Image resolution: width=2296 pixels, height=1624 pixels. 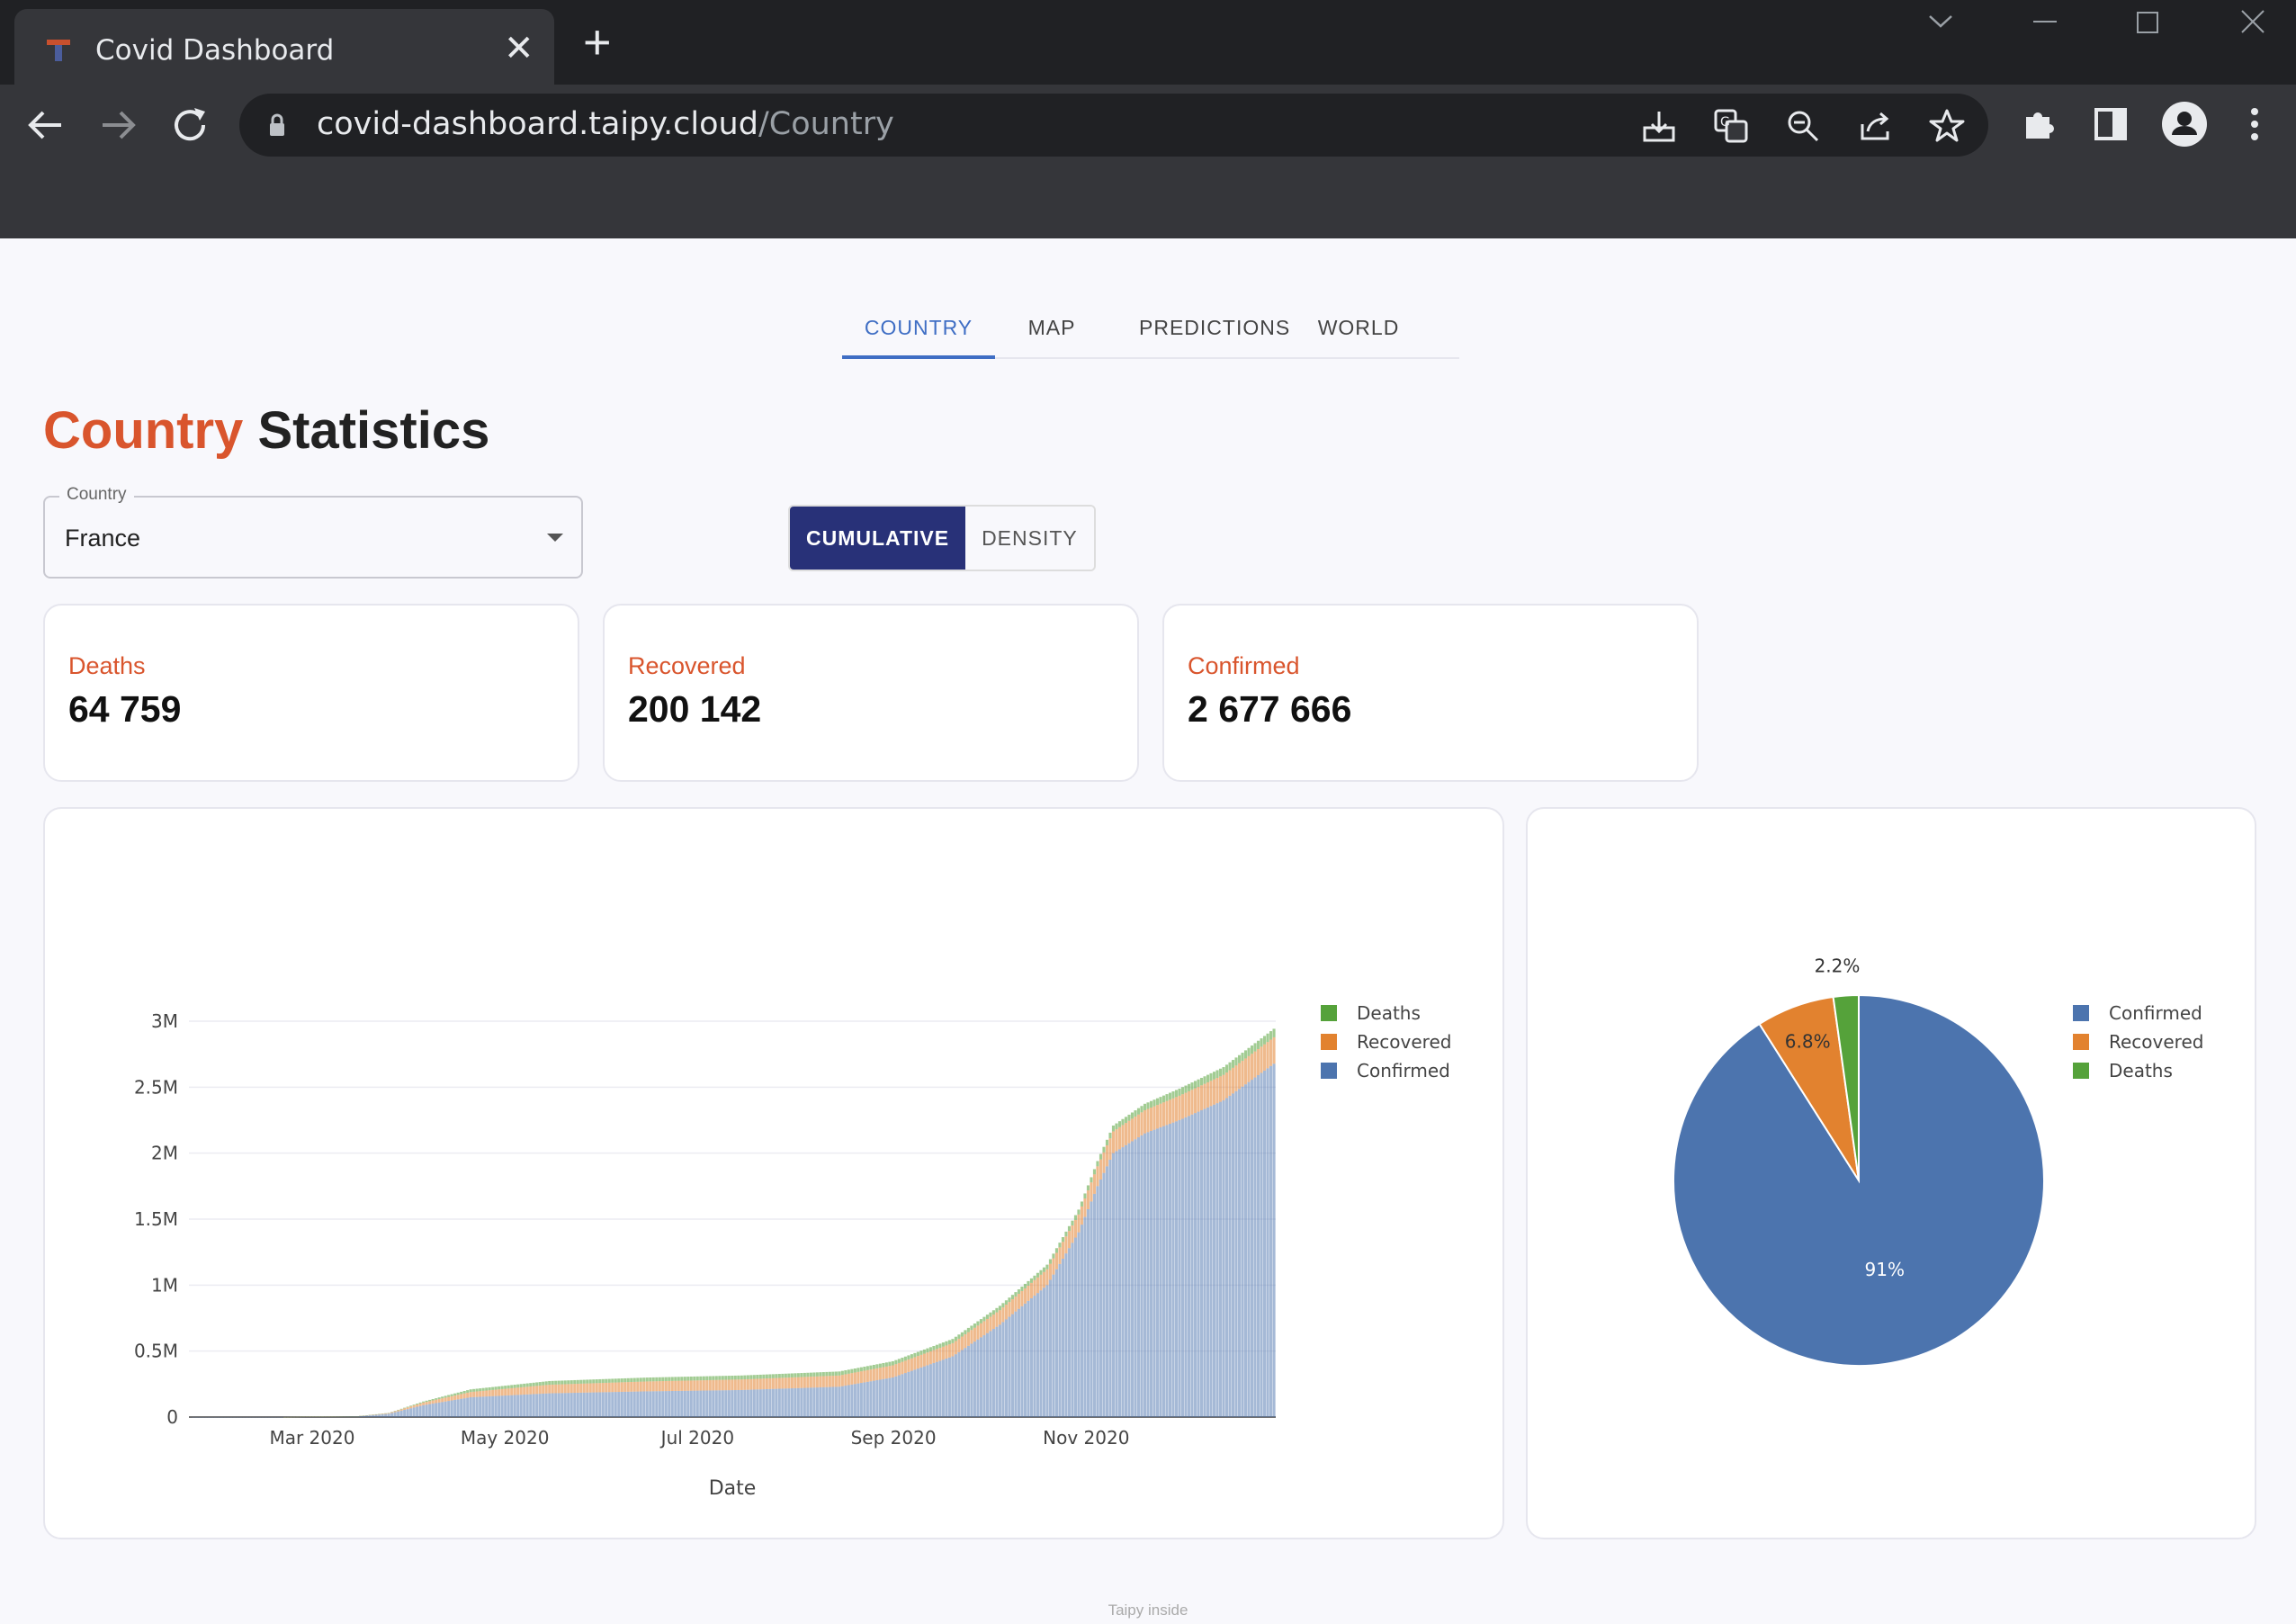 I want to click on tab-world: WORLD, so click(x=1358, y=327).